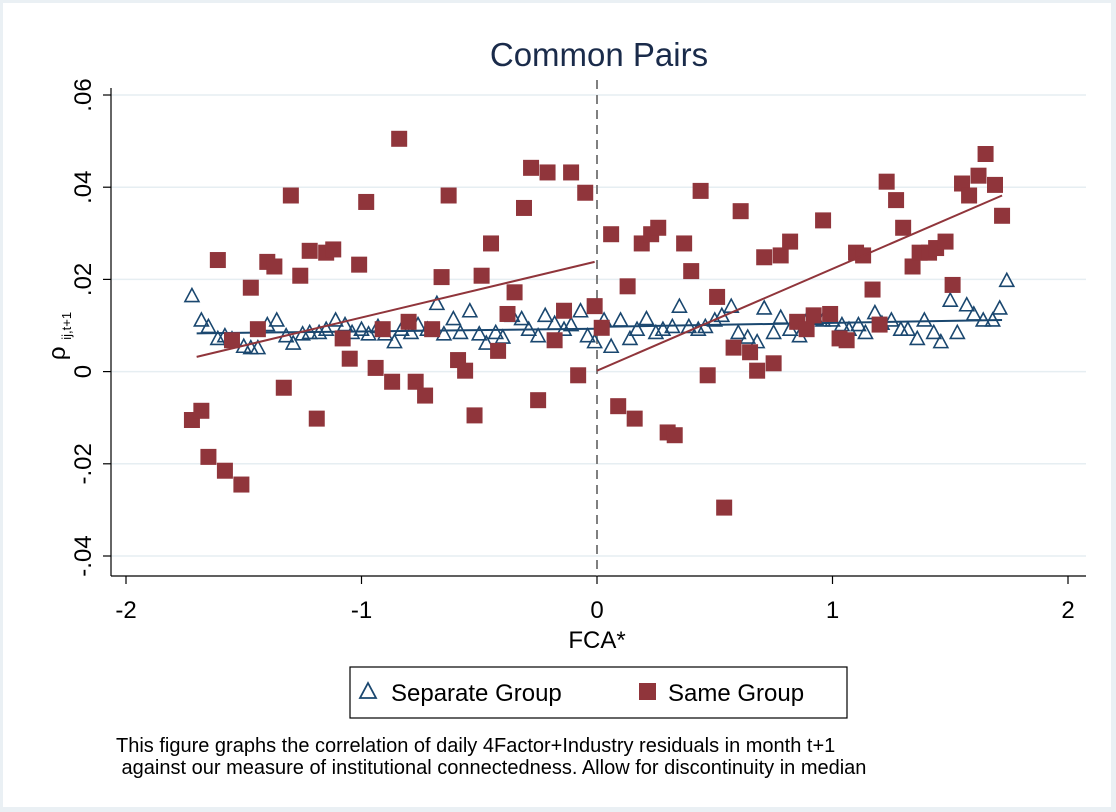 This screenshot has height=812, width=1116. What do you see at coordinates (832, 610) in the screenshot?
I see `x-tick-label: 1` at bounding box center [832, 610].